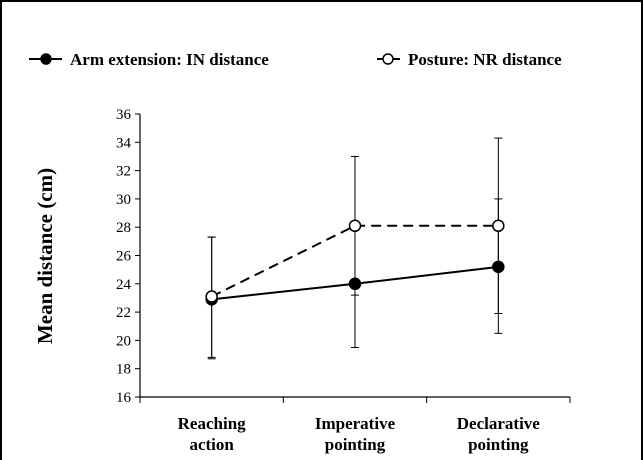 The width and height of the screenshot is (643, 460). I want to click on y-tick-label: 22, so click(123, 313).